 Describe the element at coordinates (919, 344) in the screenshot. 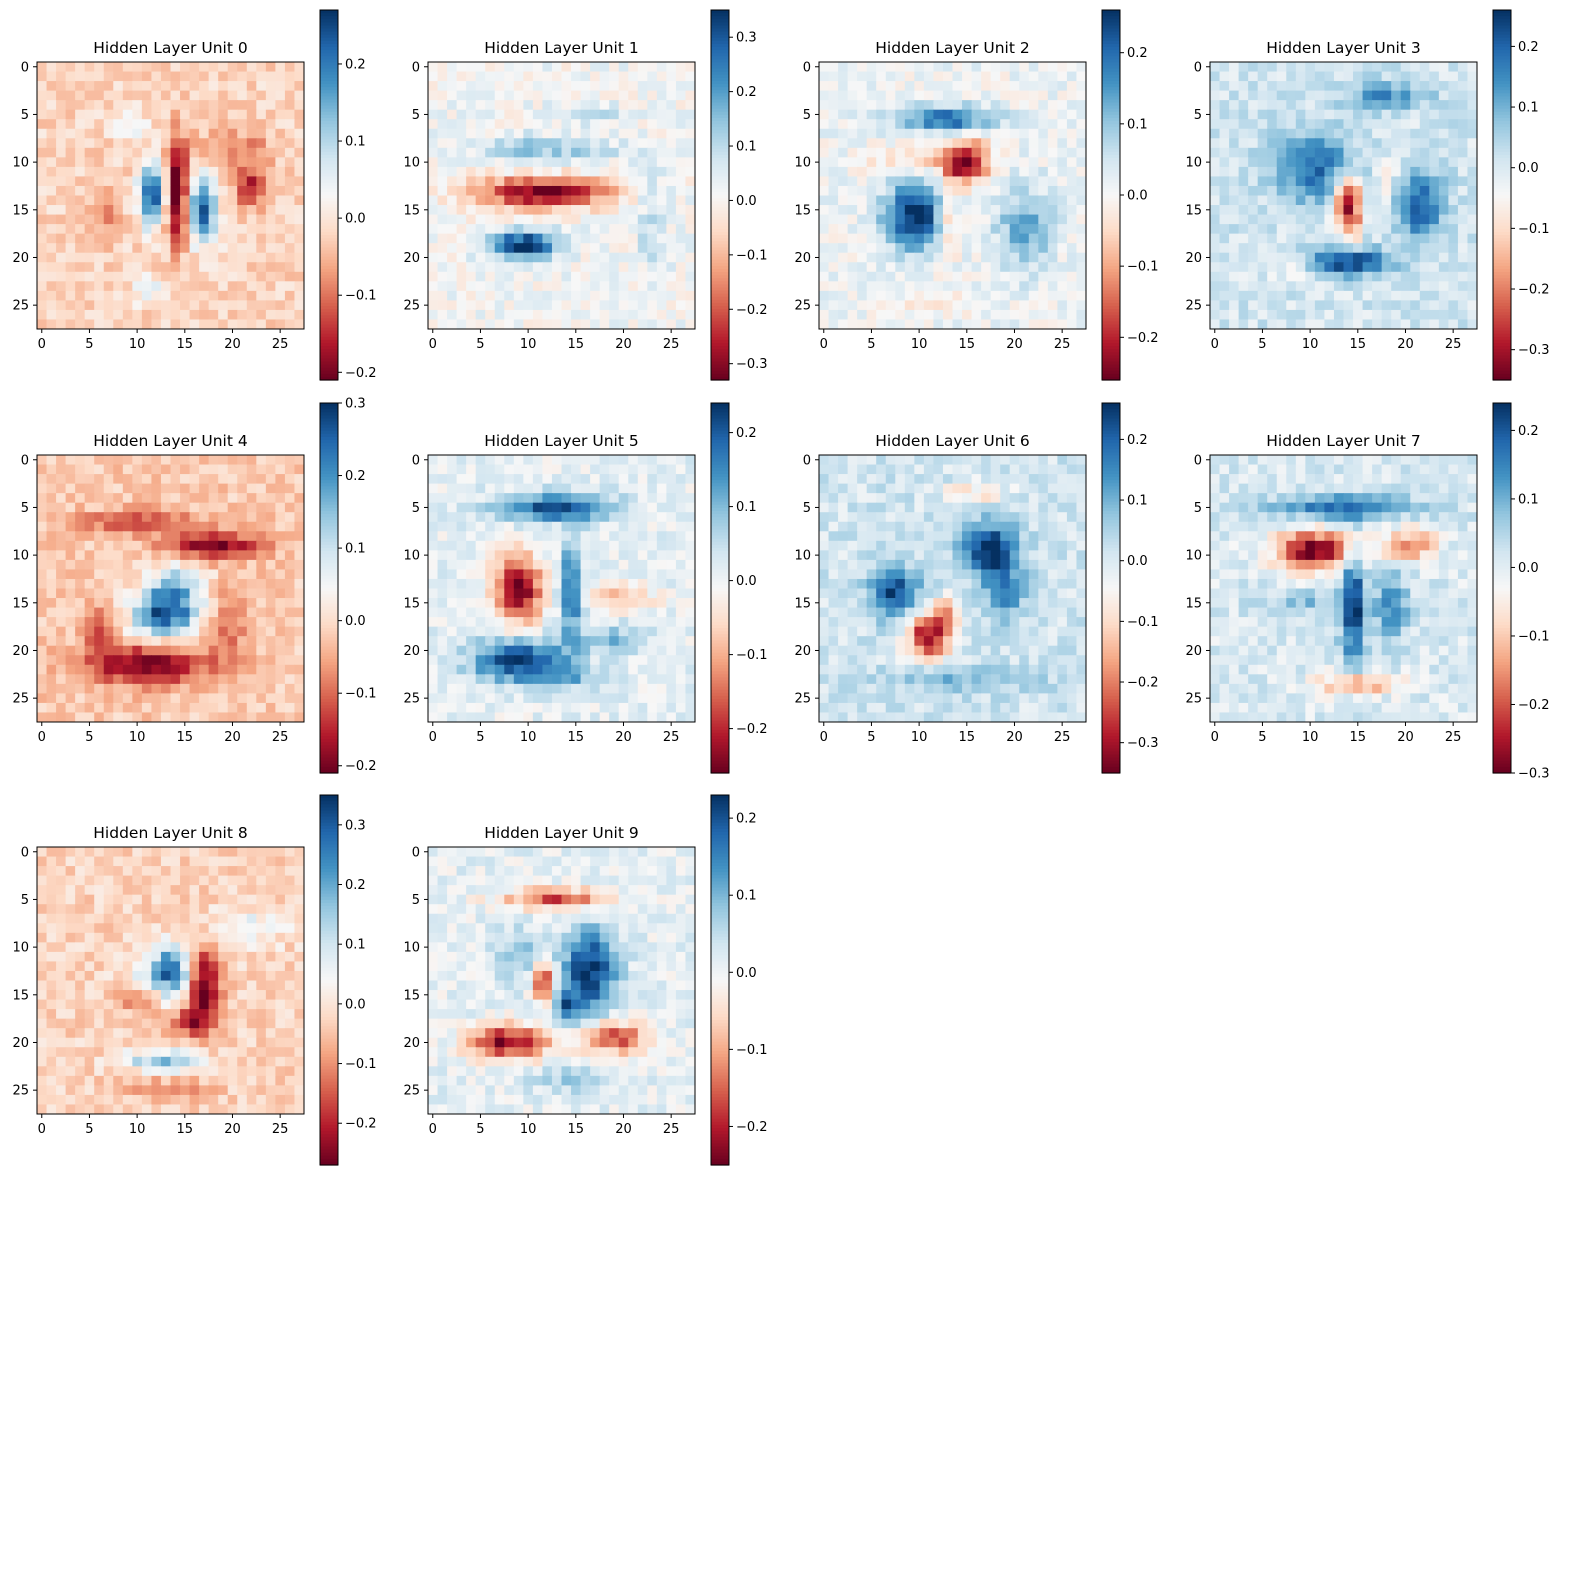

I see `x-tick-label: 10` at that location.